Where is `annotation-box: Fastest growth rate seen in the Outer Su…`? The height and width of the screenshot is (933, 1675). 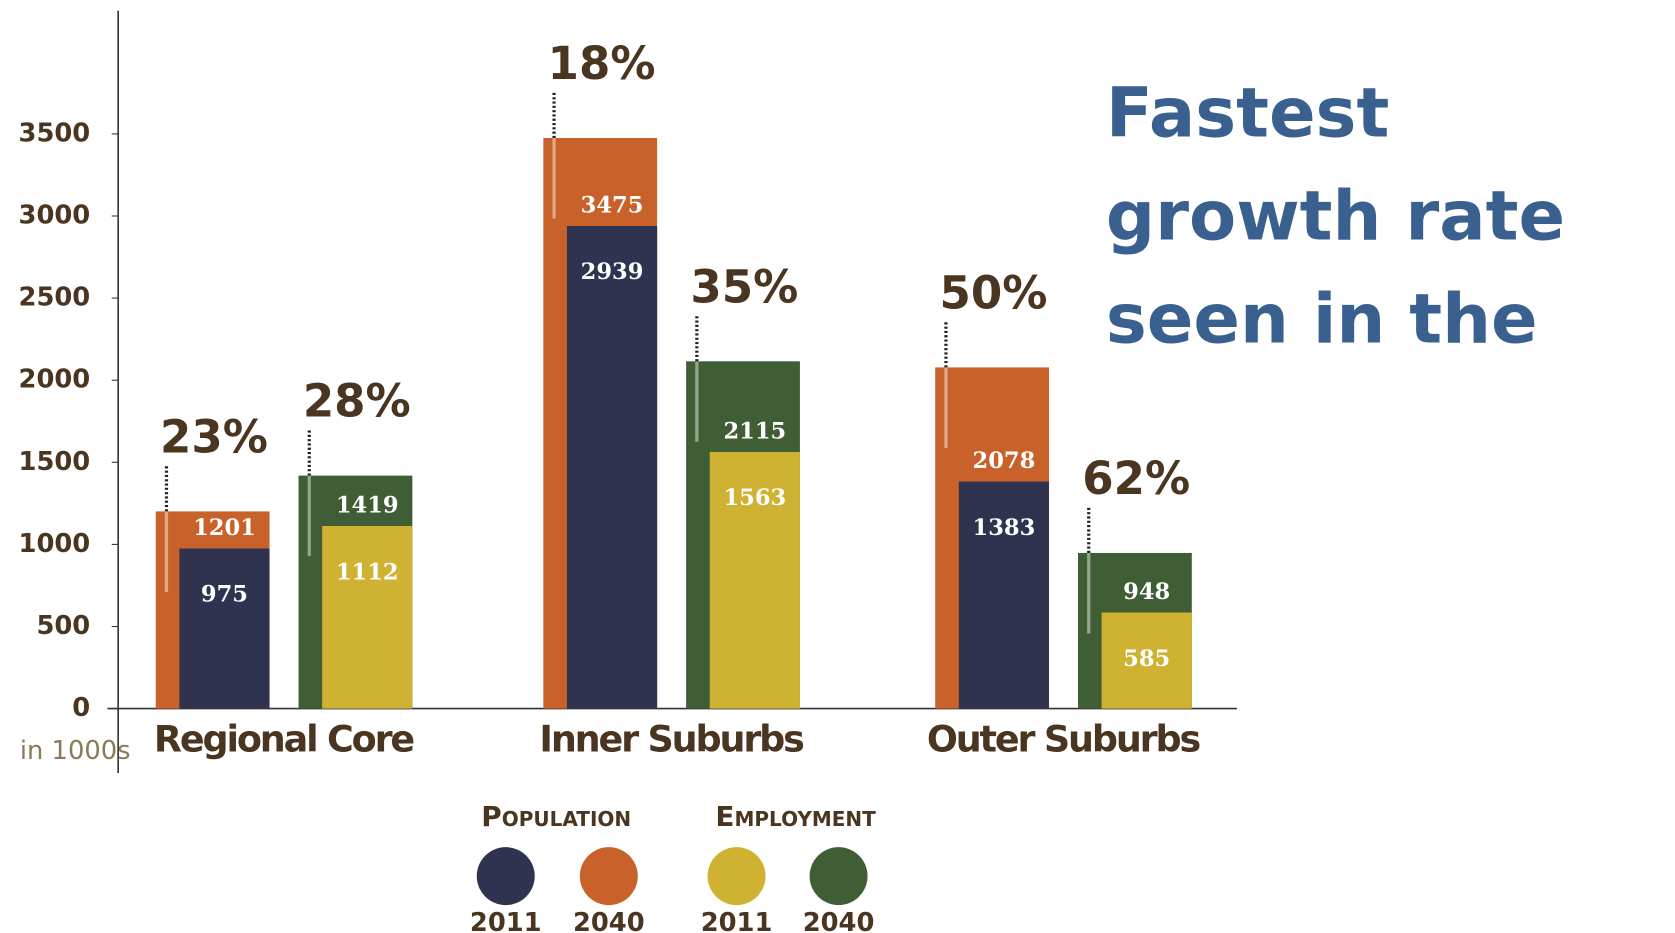 annotation-box: Fastest growth rate seen in the Outer Su… is located at coordinates (1388, 229).